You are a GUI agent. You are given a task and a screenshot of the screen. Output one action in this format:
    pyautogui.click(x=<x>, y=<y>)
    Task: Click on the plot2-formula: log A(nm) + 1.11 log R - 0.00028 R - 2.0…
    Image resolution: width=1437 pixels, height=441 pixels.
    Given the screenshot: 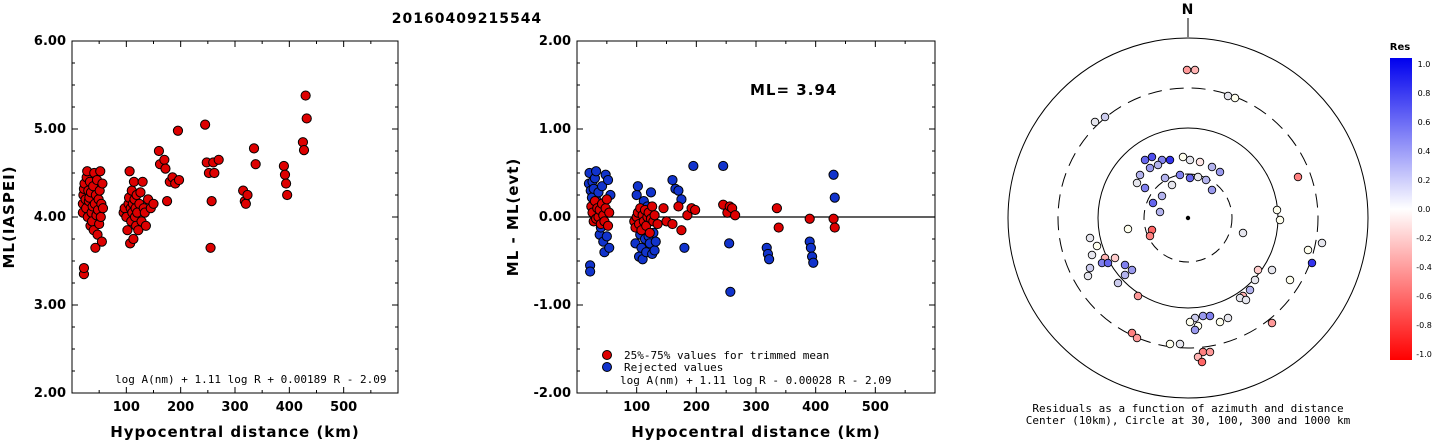 What is the action you would take?
    pyautogui.click(x=756, y=380)
    